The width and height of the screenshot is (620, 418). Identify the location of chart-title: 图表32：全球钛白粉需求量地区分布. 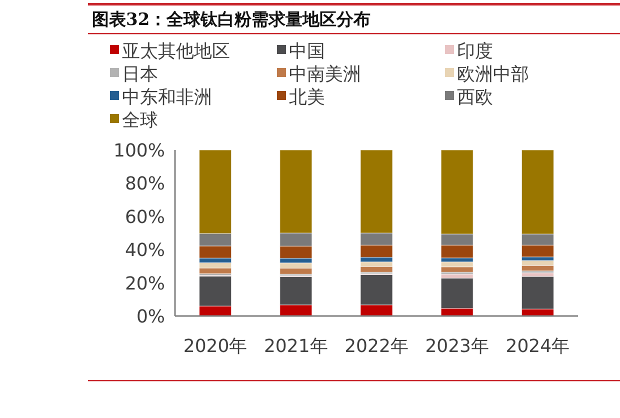
(231, 20).